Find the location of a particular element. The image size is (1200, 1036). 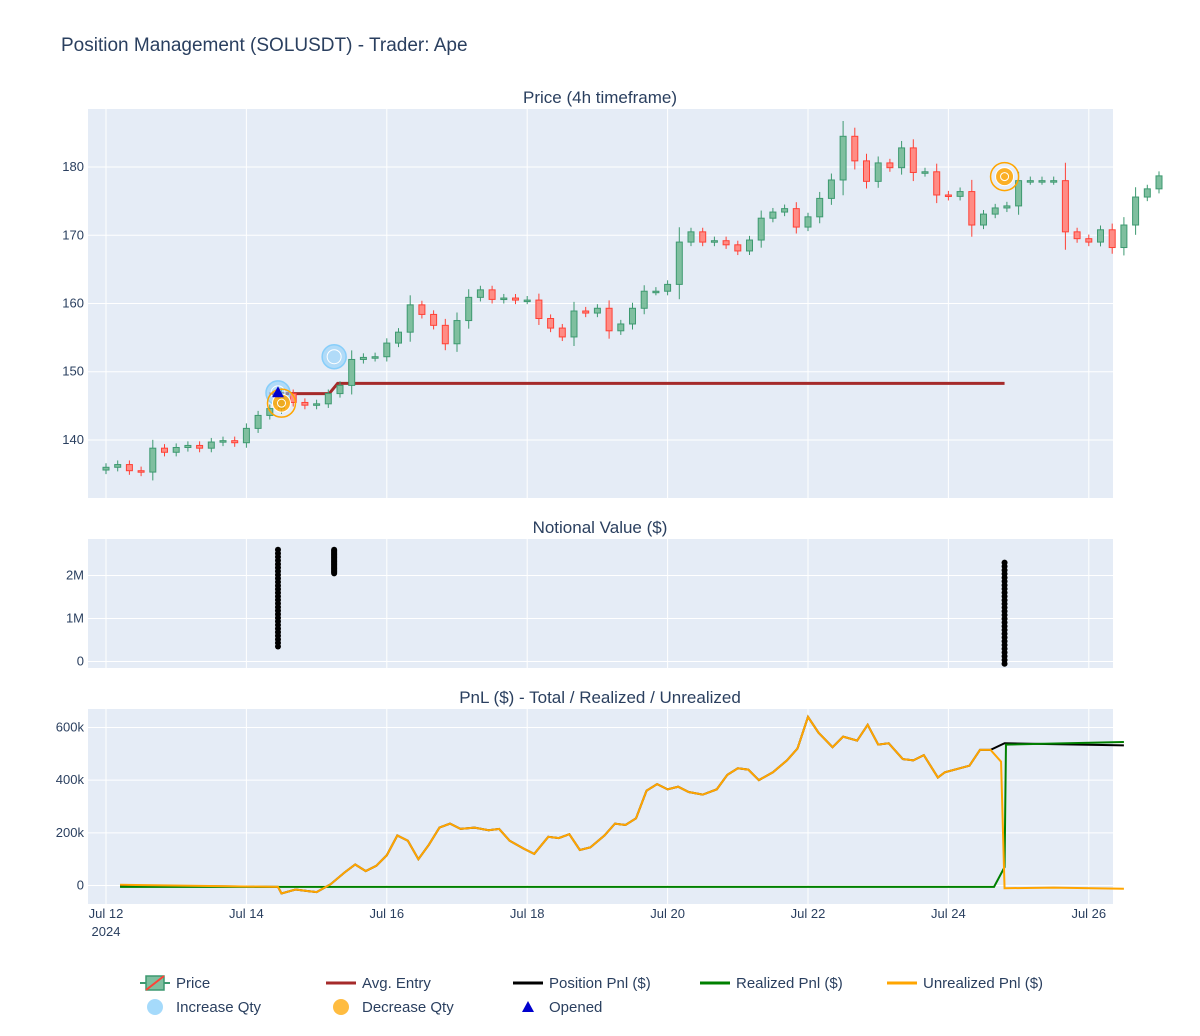

x-tick-label: Jul 14 is located at coordinates (246, 913).